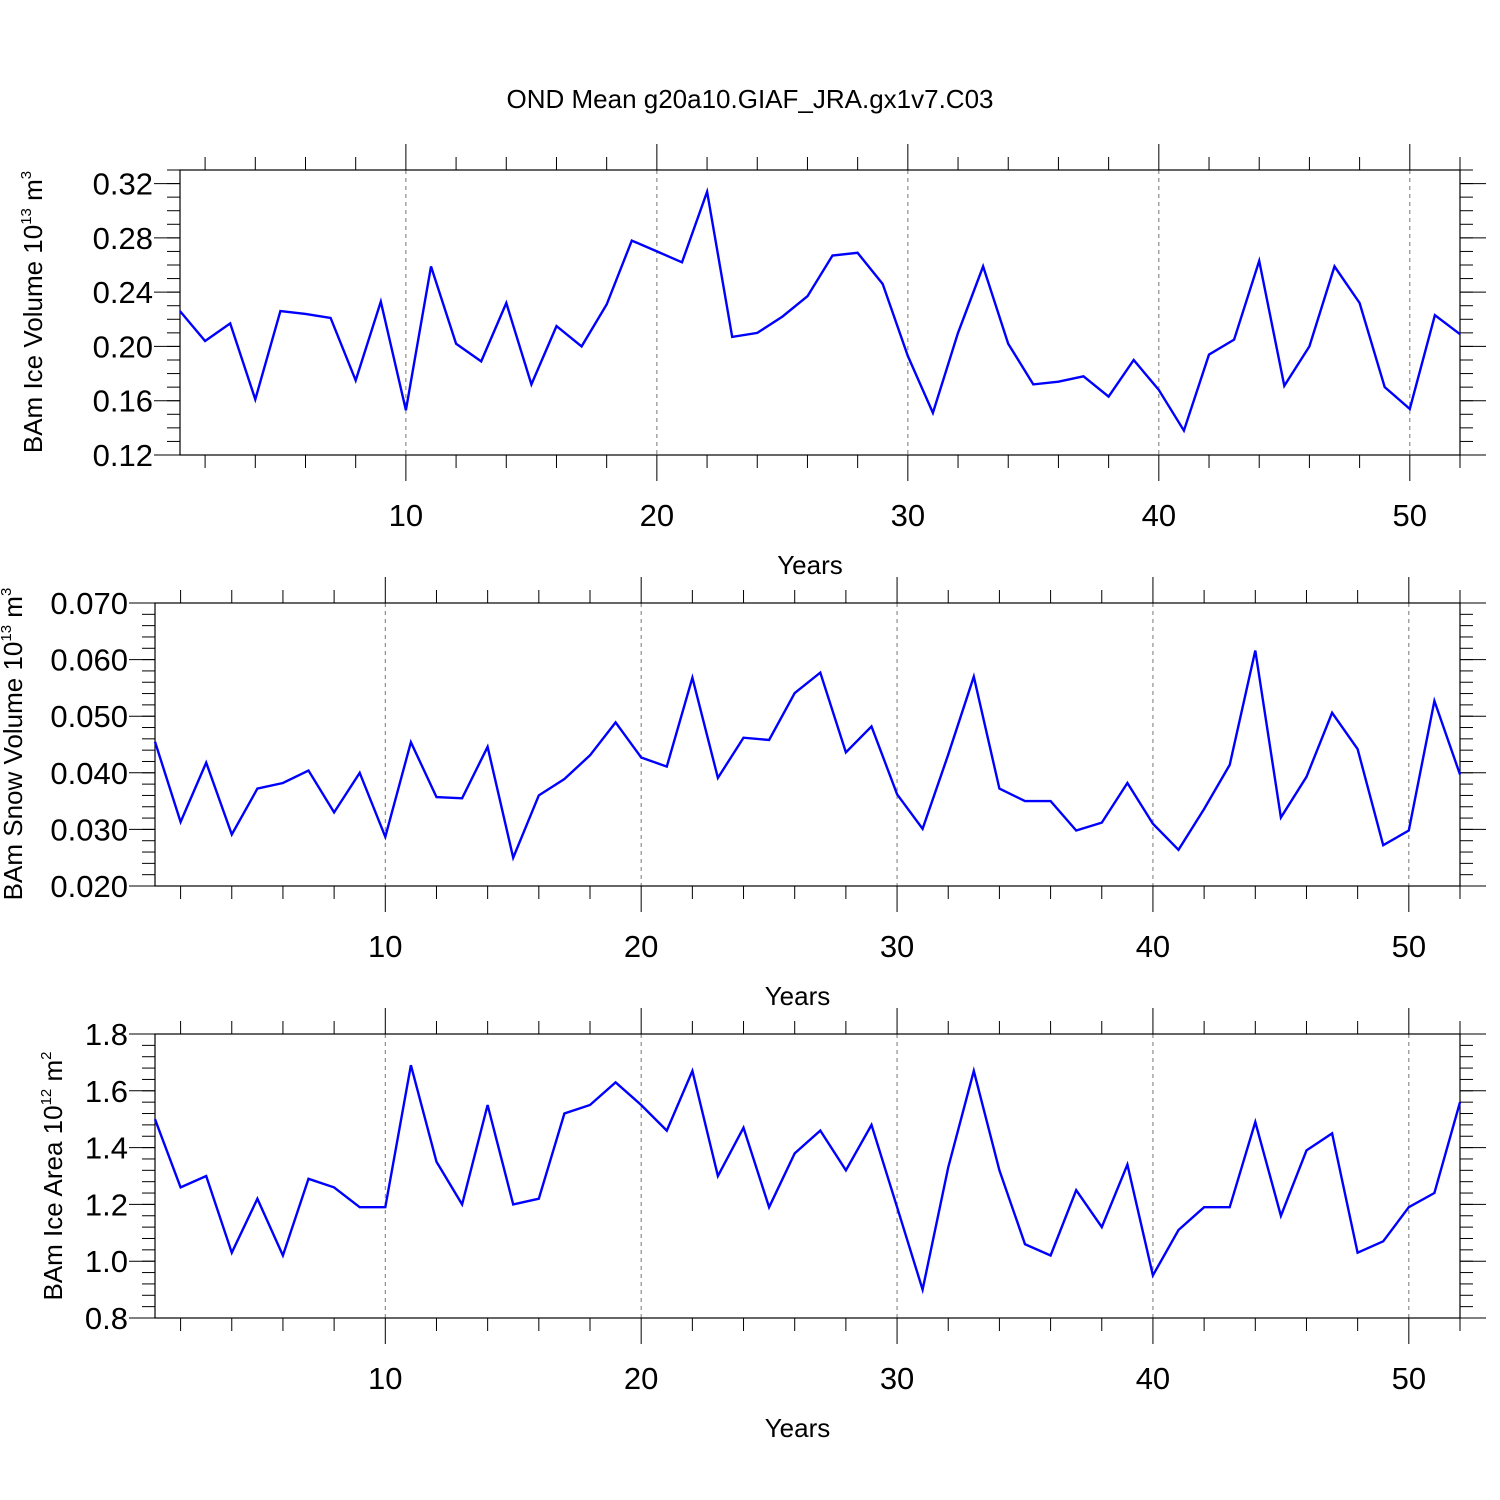 The image size is (1500, 1500). Describe the element at coordinates (14, 744) in the screenshot. I see `y-axis-label: BAm Snow Volume 1013 m3` at that location.